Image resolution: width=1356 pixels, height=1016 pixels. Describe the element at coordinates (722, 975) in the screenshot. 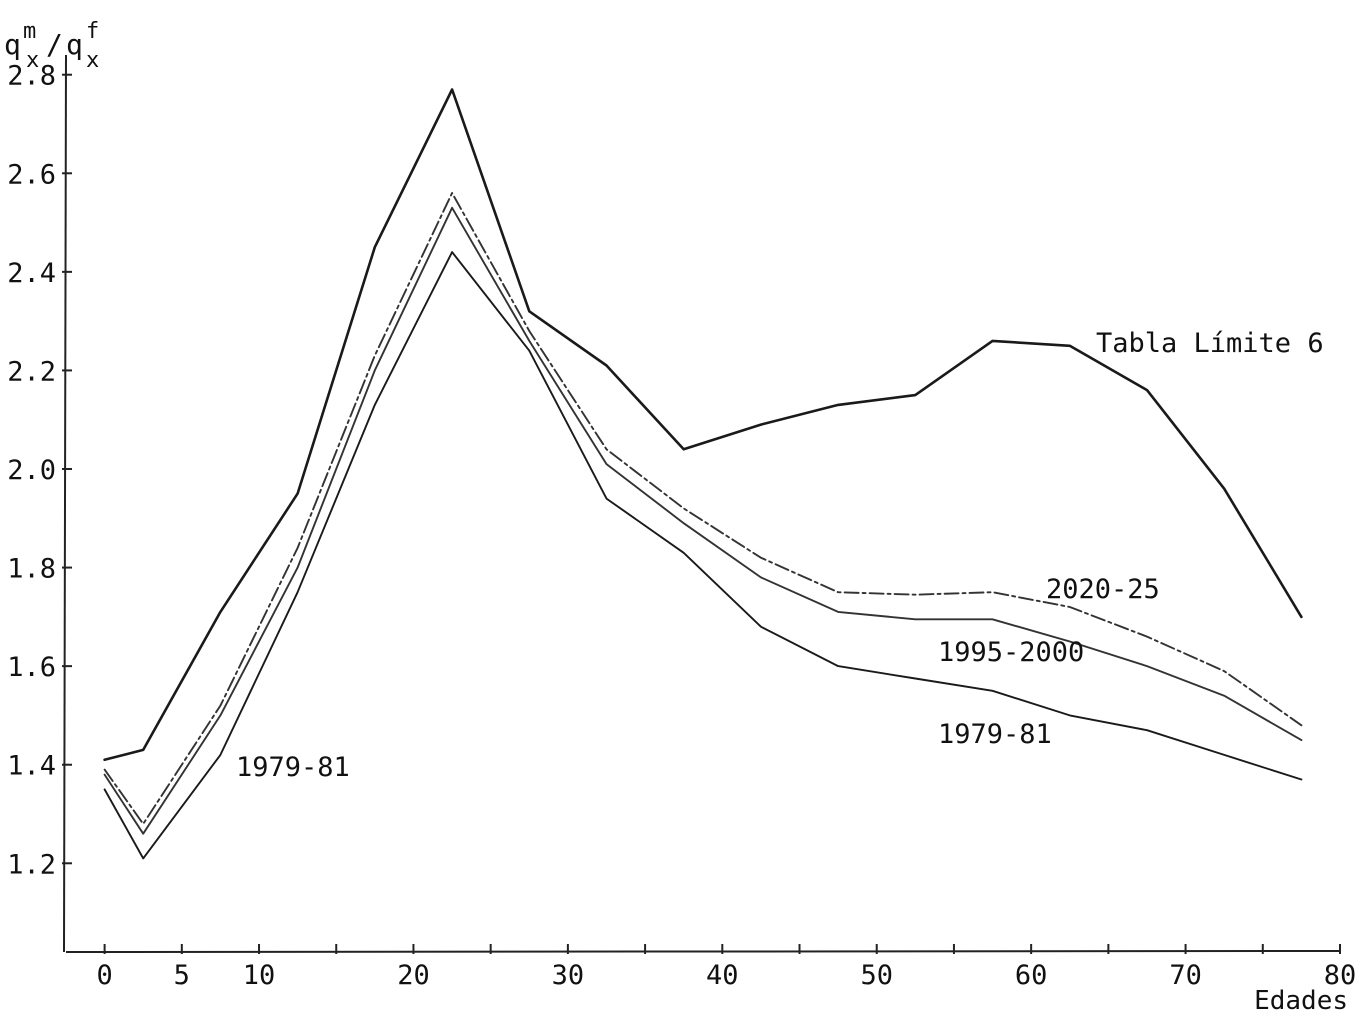

I see `x-tick-label: 40` at that location.